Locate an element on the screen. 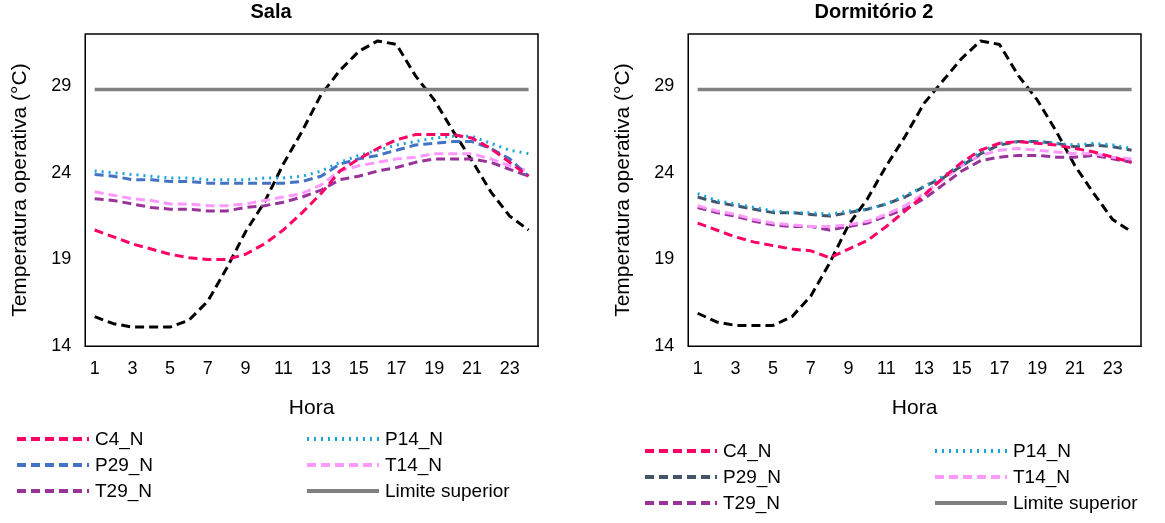 This screenshot has height=523, width=1165. chart-title: Sala is located at coordinates (271, 11).